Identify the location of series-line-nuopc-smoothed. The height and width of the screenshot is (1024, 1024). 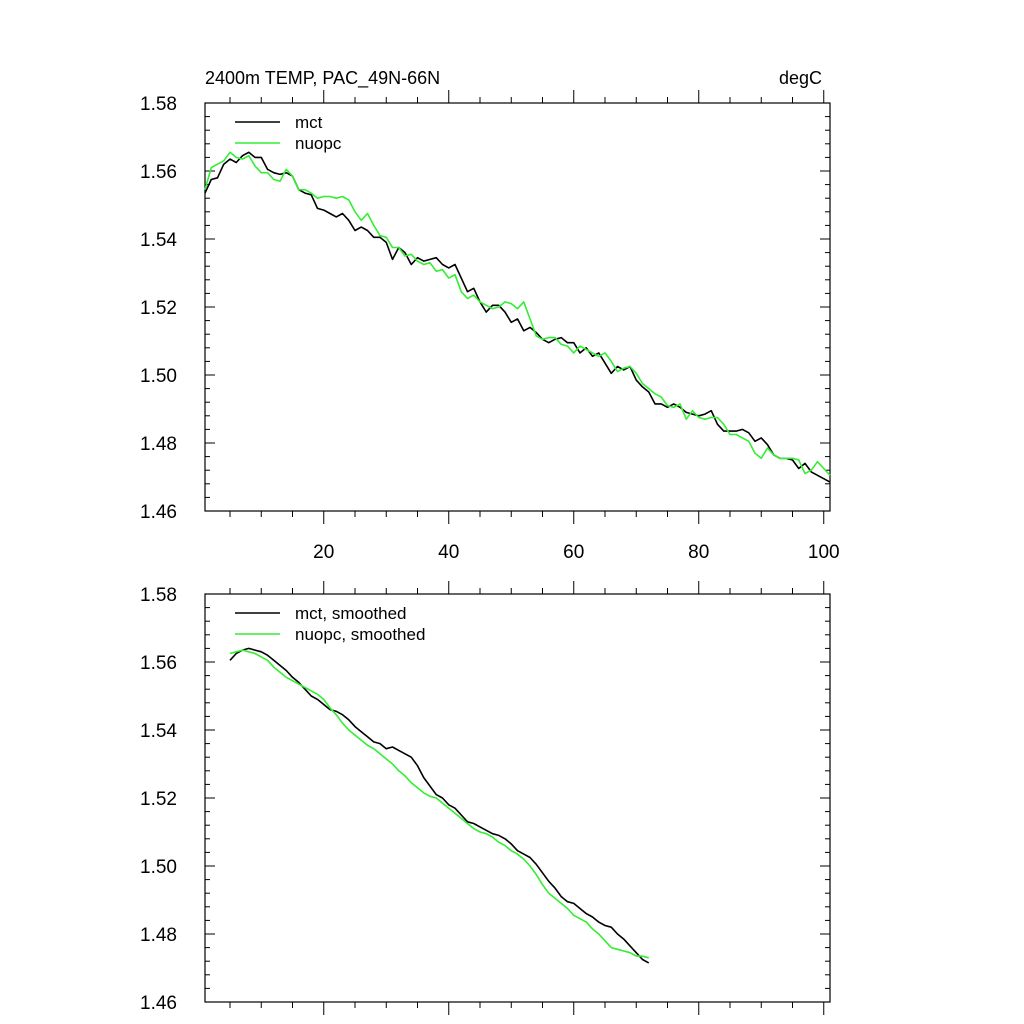
(439, 804).